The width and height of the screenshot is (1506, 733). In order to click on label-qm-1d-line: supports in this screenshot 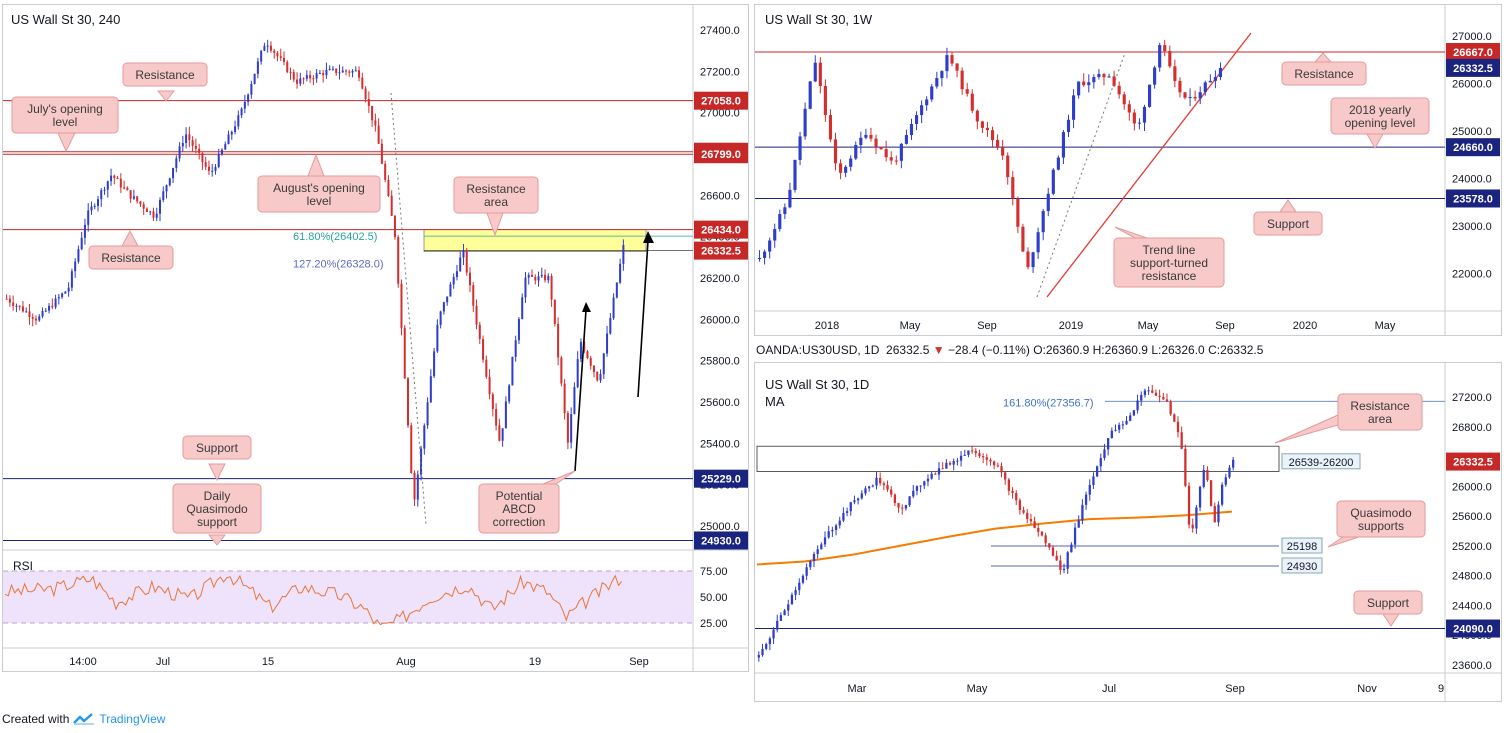, I will do `click(1381, 526)`.